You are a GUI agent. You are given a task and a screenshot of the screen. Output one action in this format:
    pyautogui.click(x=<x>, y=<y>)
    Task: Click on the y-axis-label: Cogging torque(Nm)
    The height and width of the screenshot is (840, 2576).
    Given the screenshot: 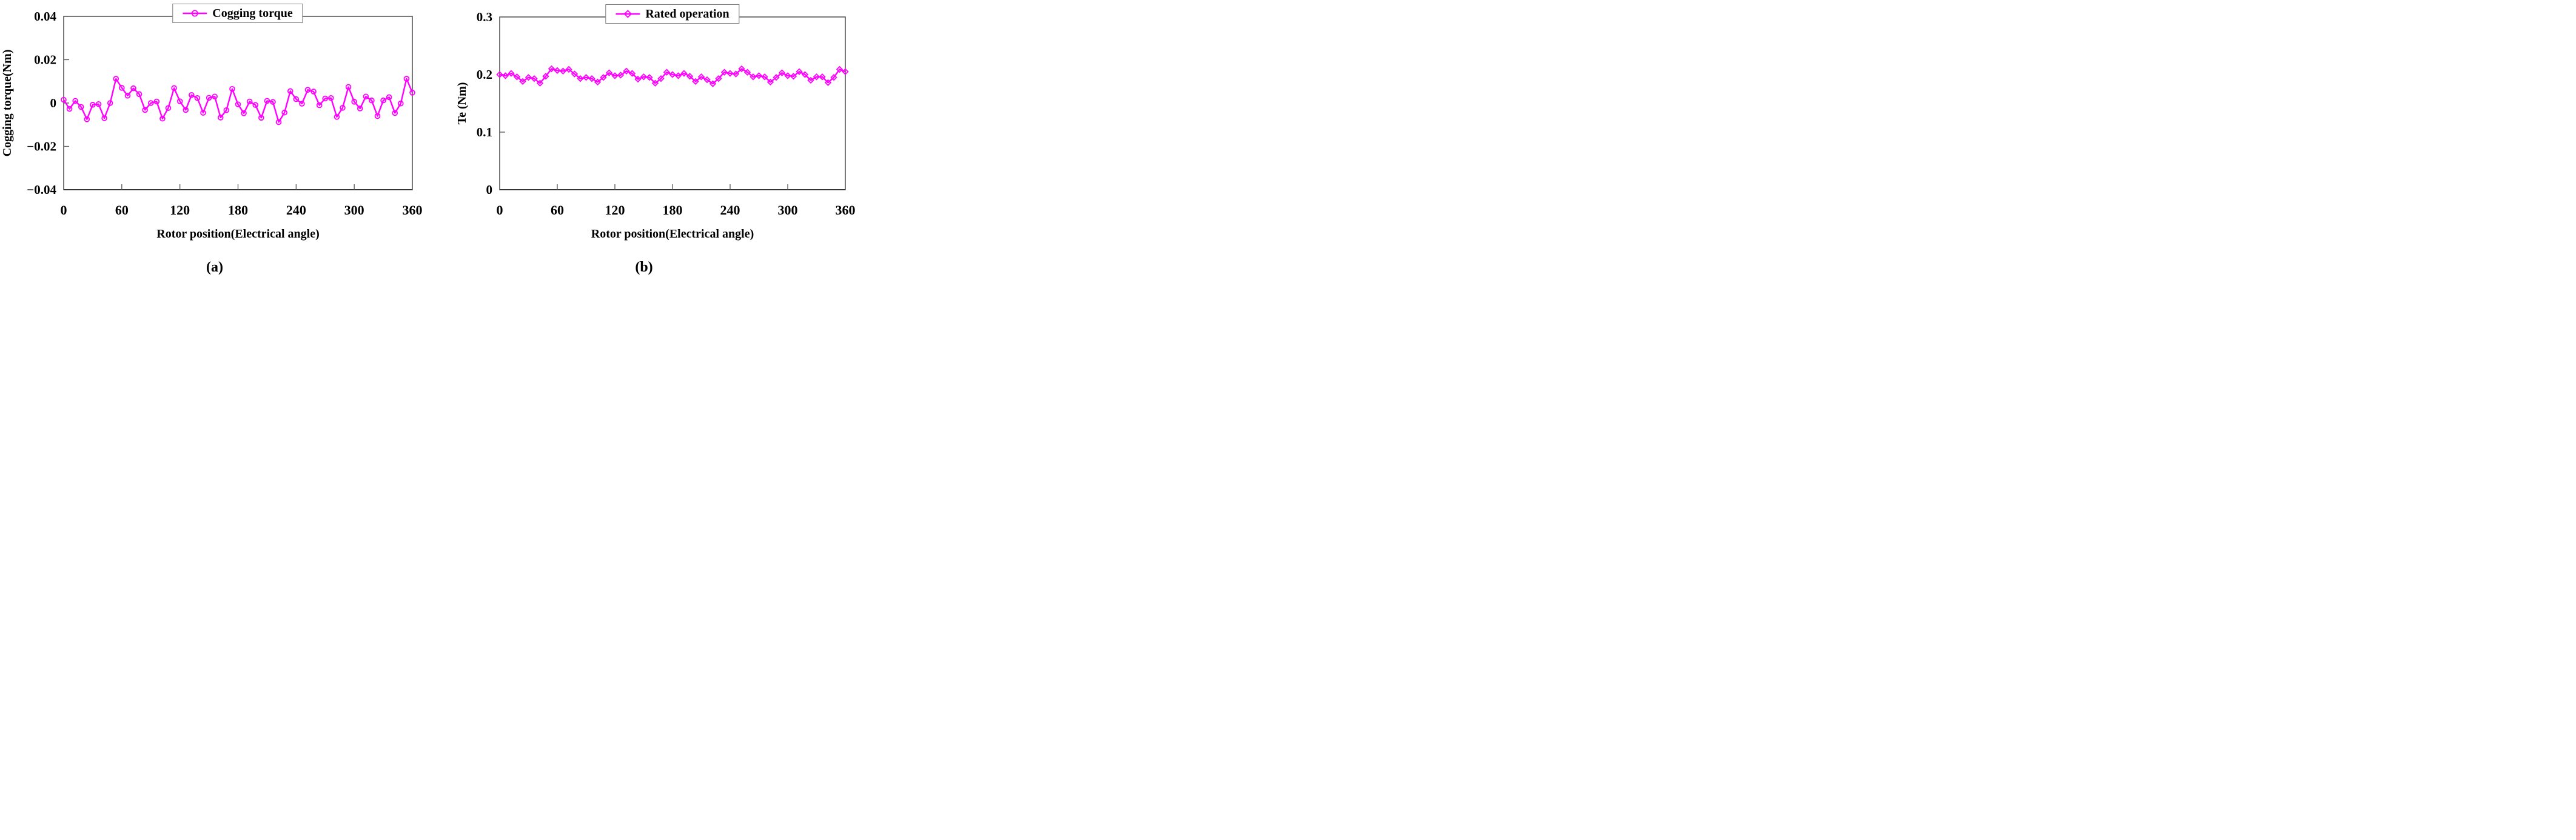 What is the action you would take?
    pyautogui.click(x=7, y=103)
    